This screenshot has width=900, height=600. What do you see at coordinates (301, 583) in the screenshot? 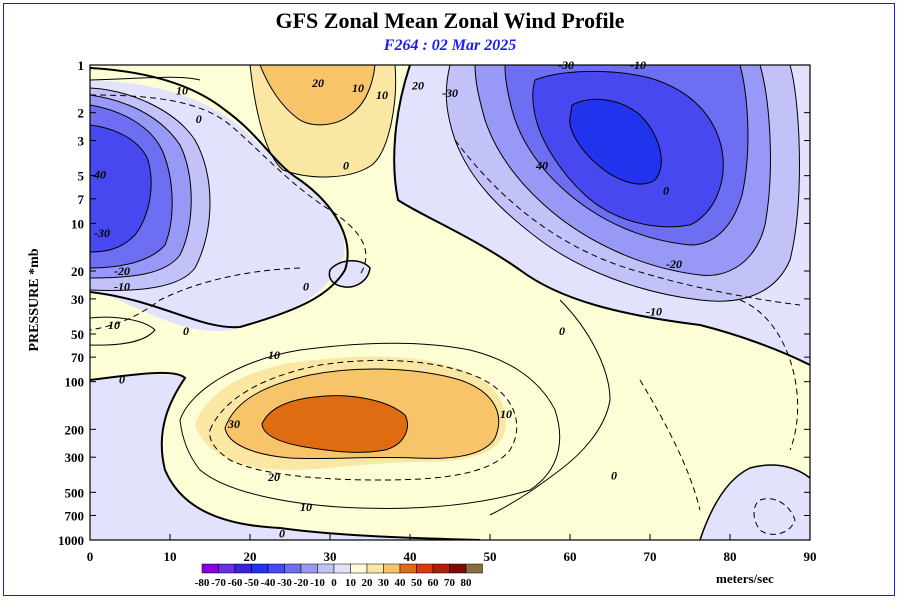
I see `colorbar-label: -20` at bounding box center [301, 583].